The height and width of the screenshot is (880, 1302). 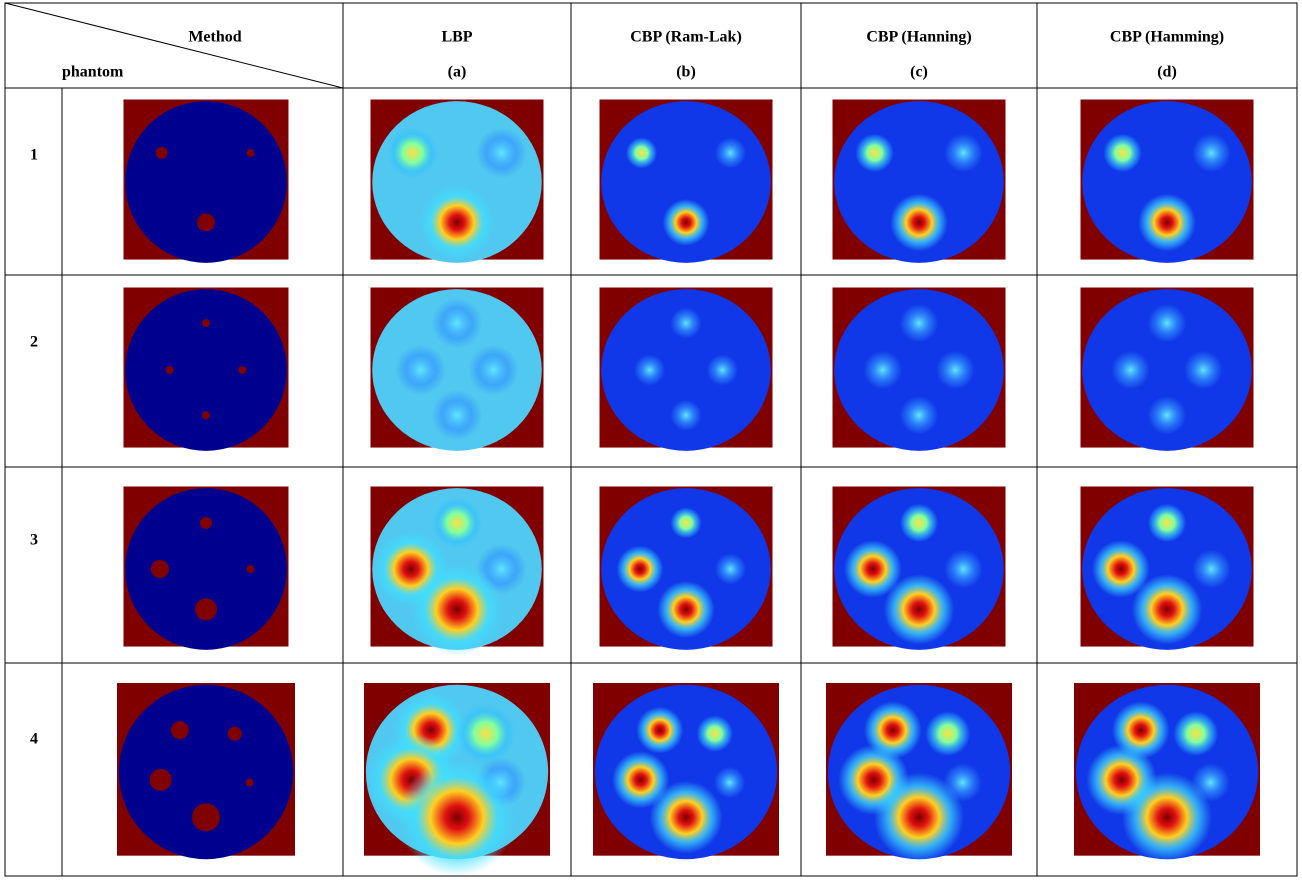 What do you see at coordinates (918, 37) in the screenshot?
I see `column-header: CBP (Hanning)` at bounding box center [918, 37].